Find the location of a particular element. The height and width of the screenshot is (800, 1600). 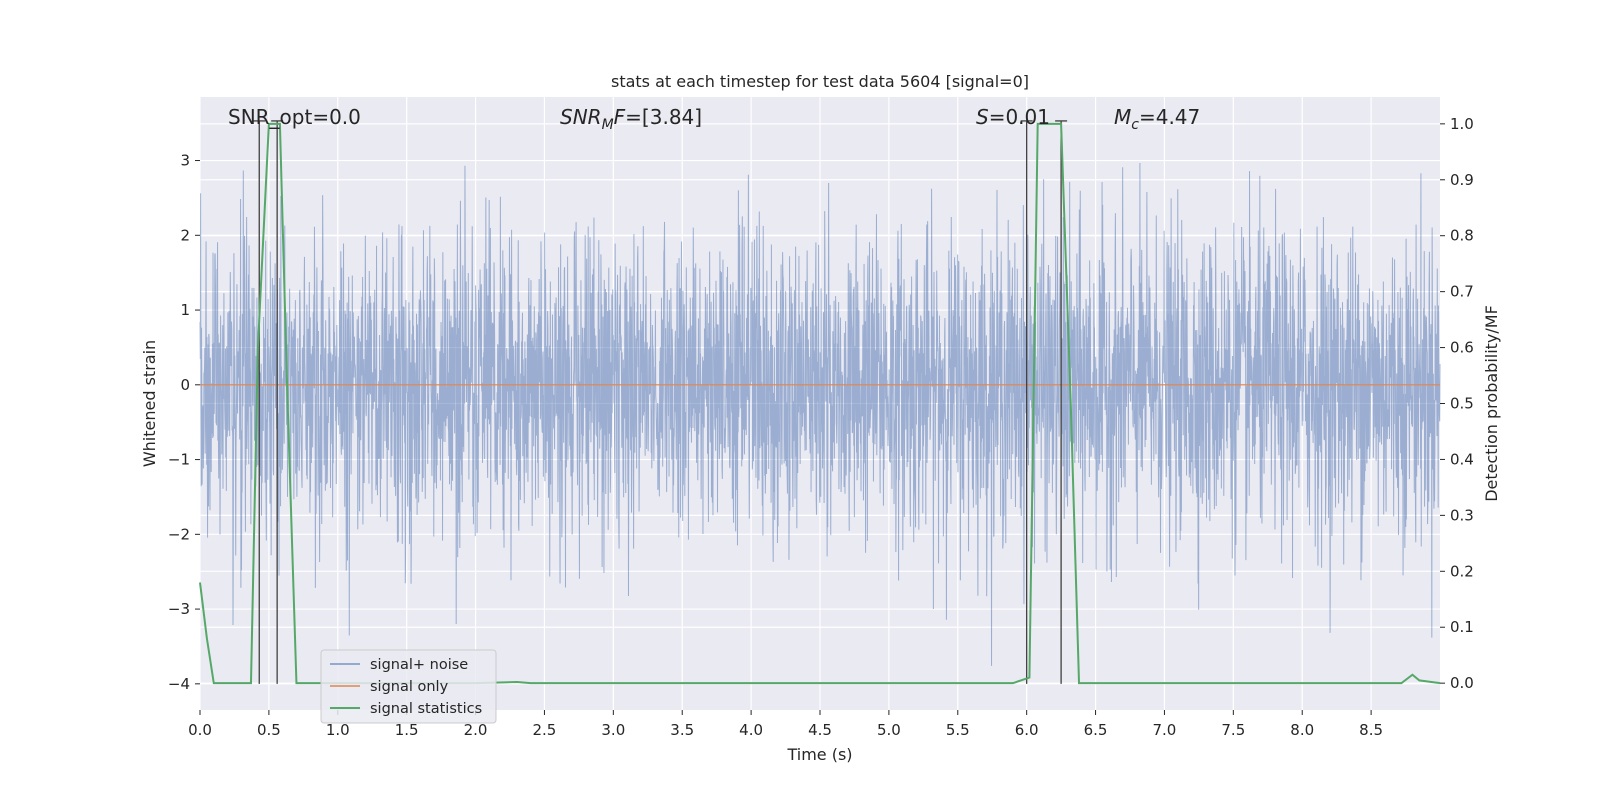

legend-label-signal-statistics: signal statistics is located at coordinates (426, 709).